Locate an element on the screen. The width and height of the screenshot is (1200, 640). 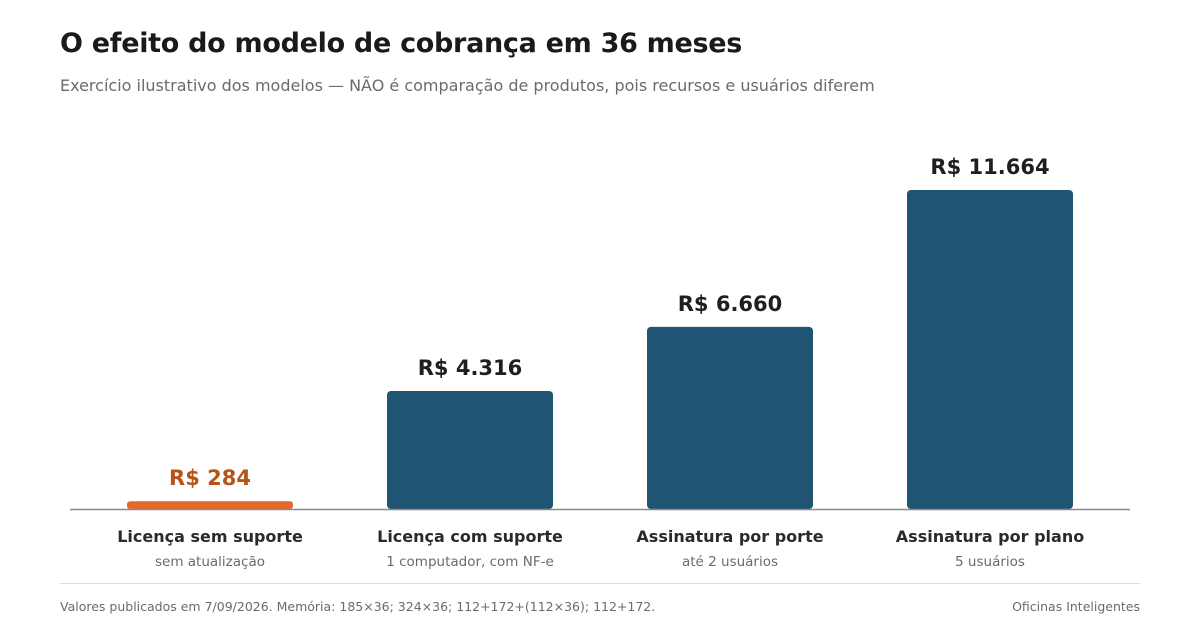
category-sublabel-3: até 2 usuários is located at coordinates (730, 562).